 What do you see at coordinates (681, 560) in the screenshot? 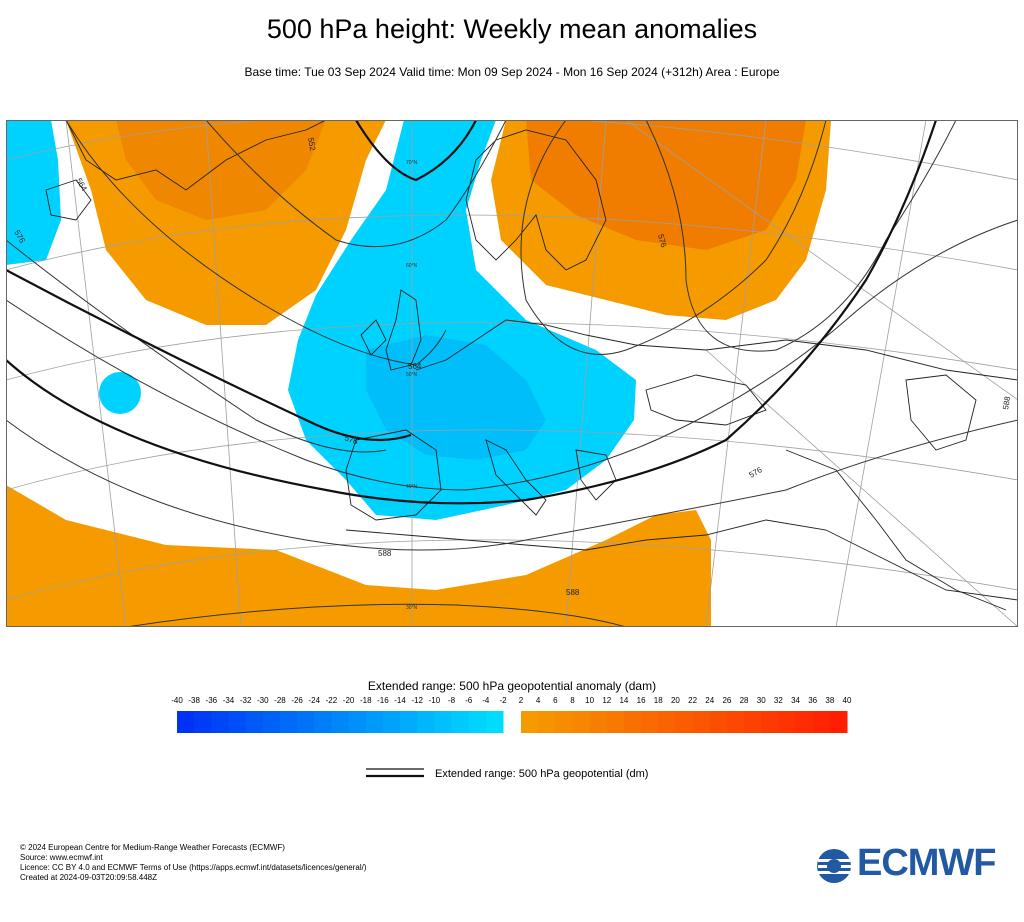
I see `north-africa-coast` at bounding box center [681, 560].